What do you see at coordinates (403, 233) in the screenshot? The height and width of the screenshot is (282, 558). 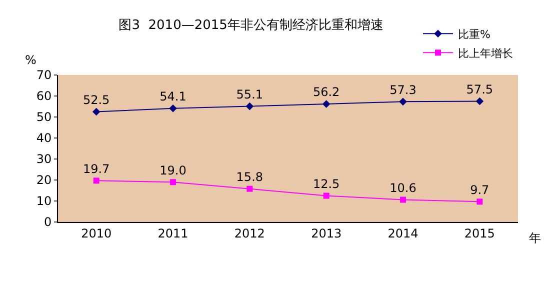 I see `x-tick-label: 2014` at bounding box center [403, 233].